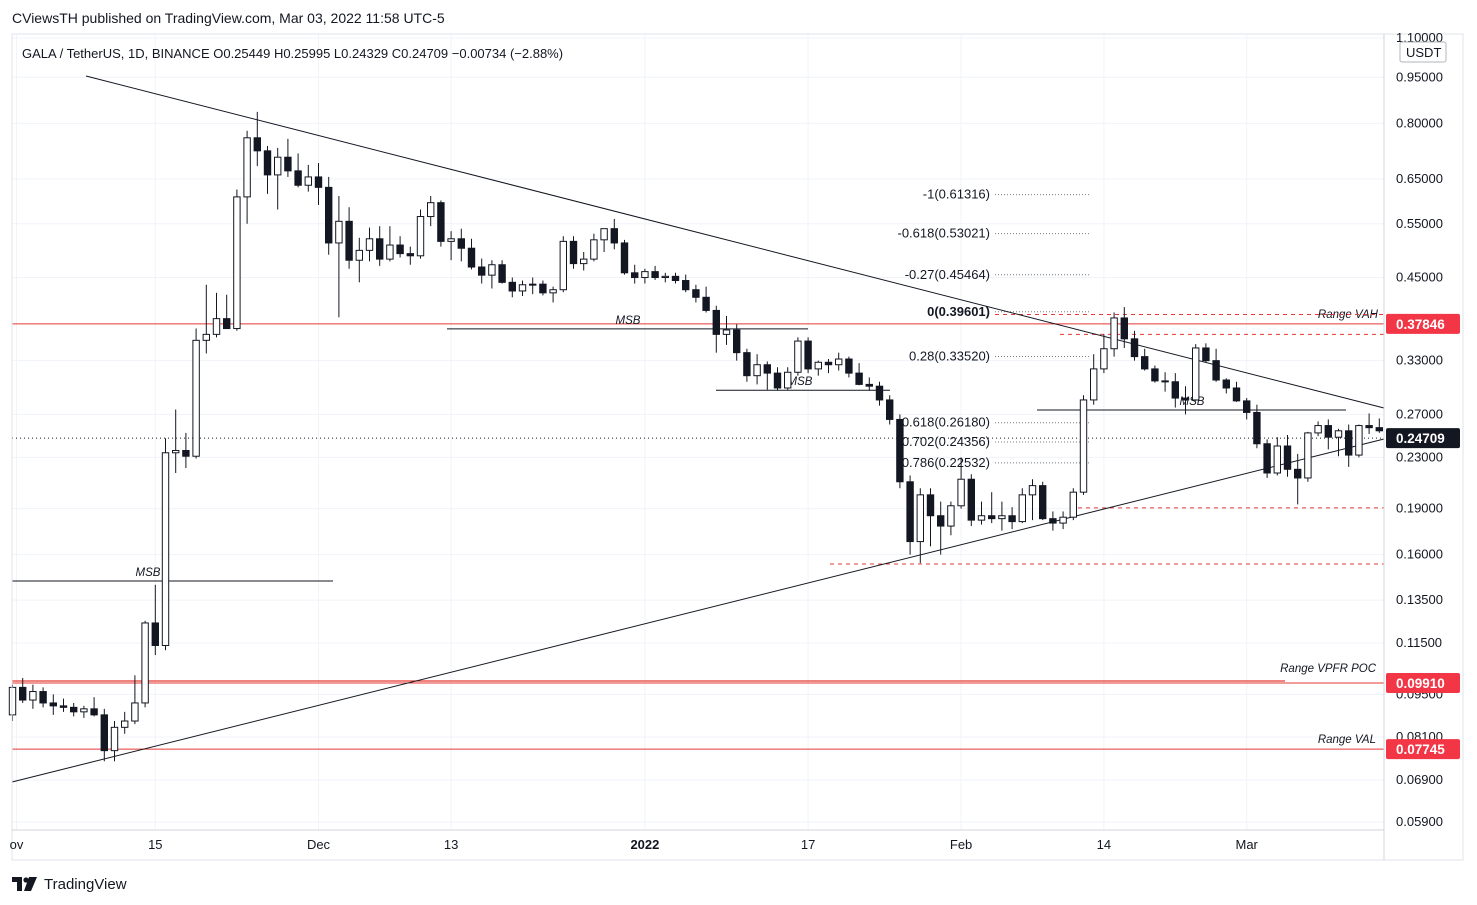 The width and height of the screenshot is (1477, 905). What do you see at coordinates (946, 441) in the screenshot?
I see `fib-label: 0.702(0.24356)` at bounding box center [946, 441].